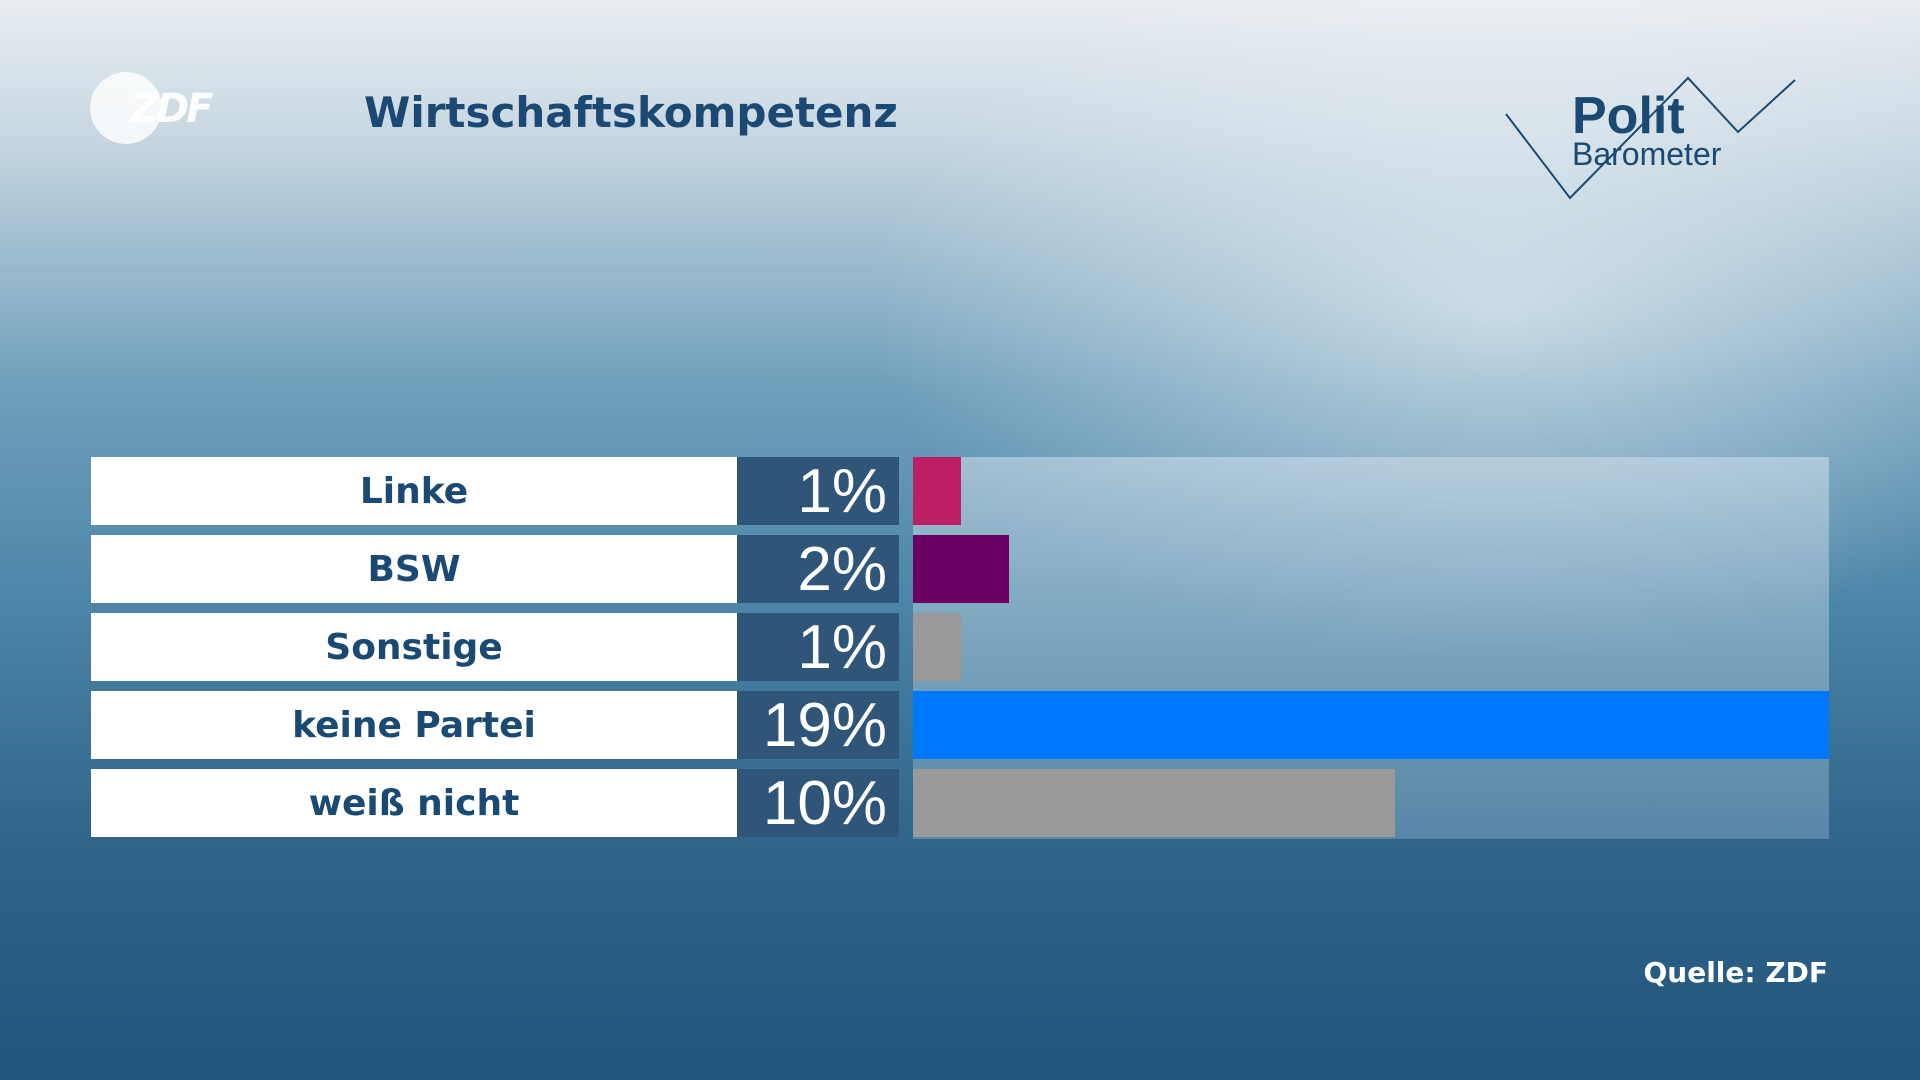 The height and width of the screenshot is (1080, 1920). I want to click on politbarometer-logo: Polit Barometer, so click(1660, 140).